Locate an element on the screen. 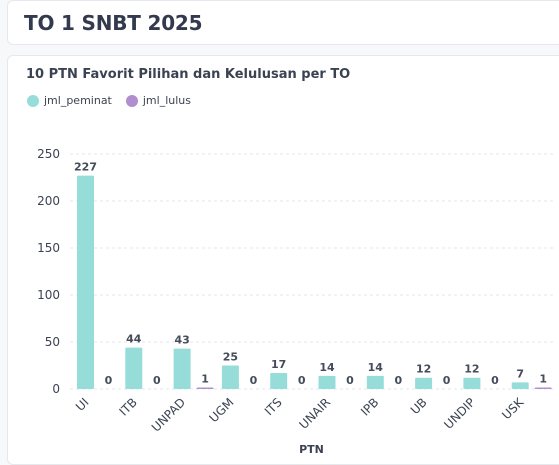 Image resolution: width=559 pixels, height=465 pixels. y-tick-label: 150 is located at coordinates (48, 248).